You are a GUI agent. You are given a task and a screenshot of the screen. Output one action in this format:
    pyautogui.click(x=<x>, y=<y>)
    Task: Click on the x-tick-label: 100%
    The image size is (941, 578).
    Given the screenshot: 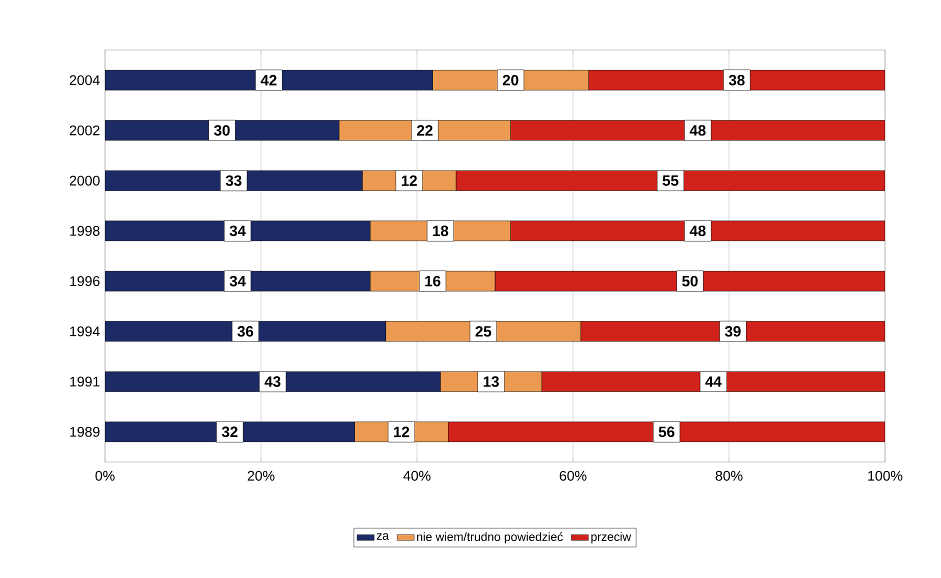 What is the action you would take?
    pyautogui.click(x=885, y=475)
    